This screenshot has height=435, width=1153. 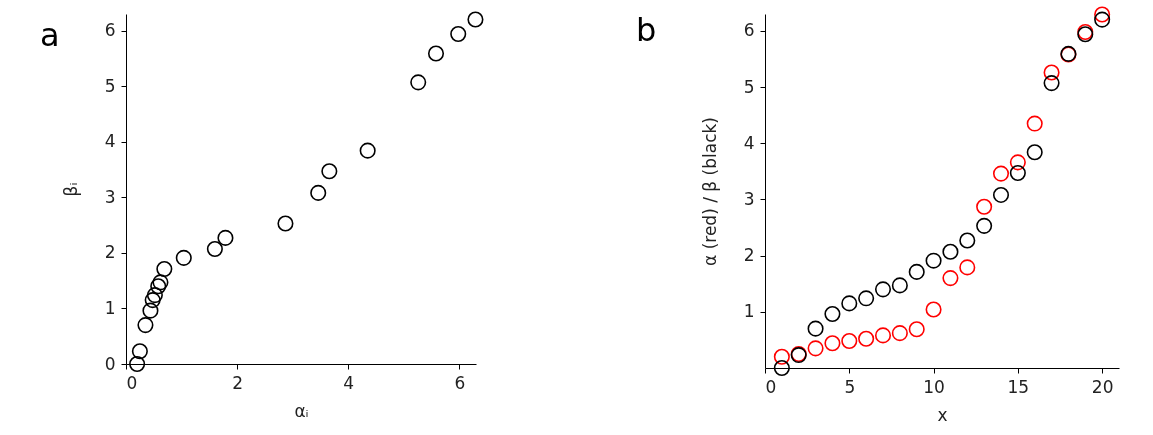 What do you see at coordinates (460, 382) in the screenshot?
I see `x-tick-label: 6` at bounding box center [460, 382].